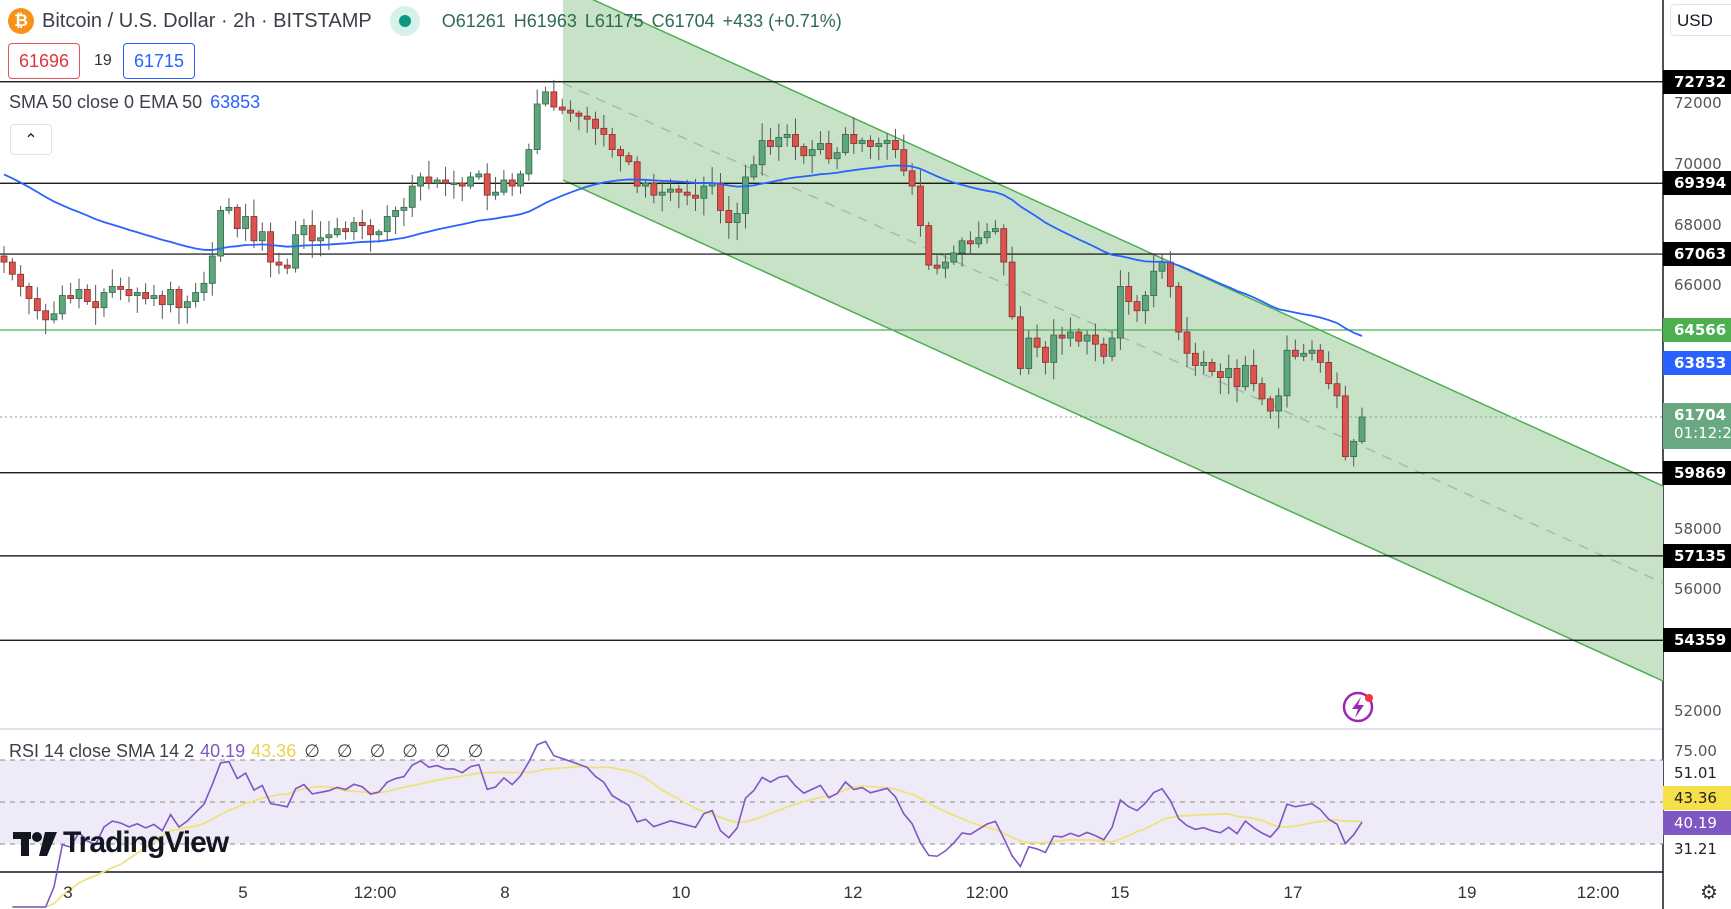 The width and height of the screenshot is (1731, 909). I want to click on tradingview-logo: TradingView, so click(121, 843).